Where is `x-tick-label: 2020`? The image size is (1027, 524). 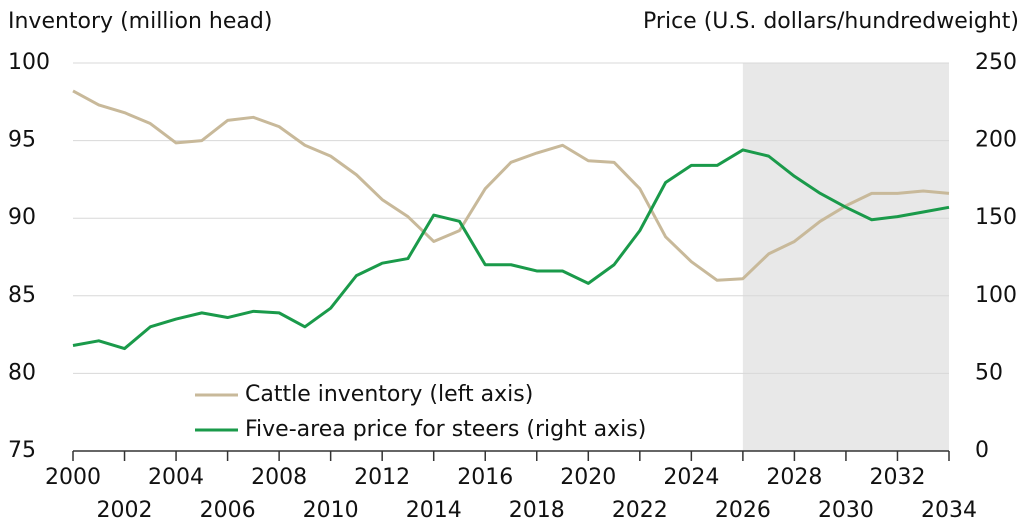 x-tick-label: 2020 is located at coordinates (588, 477).